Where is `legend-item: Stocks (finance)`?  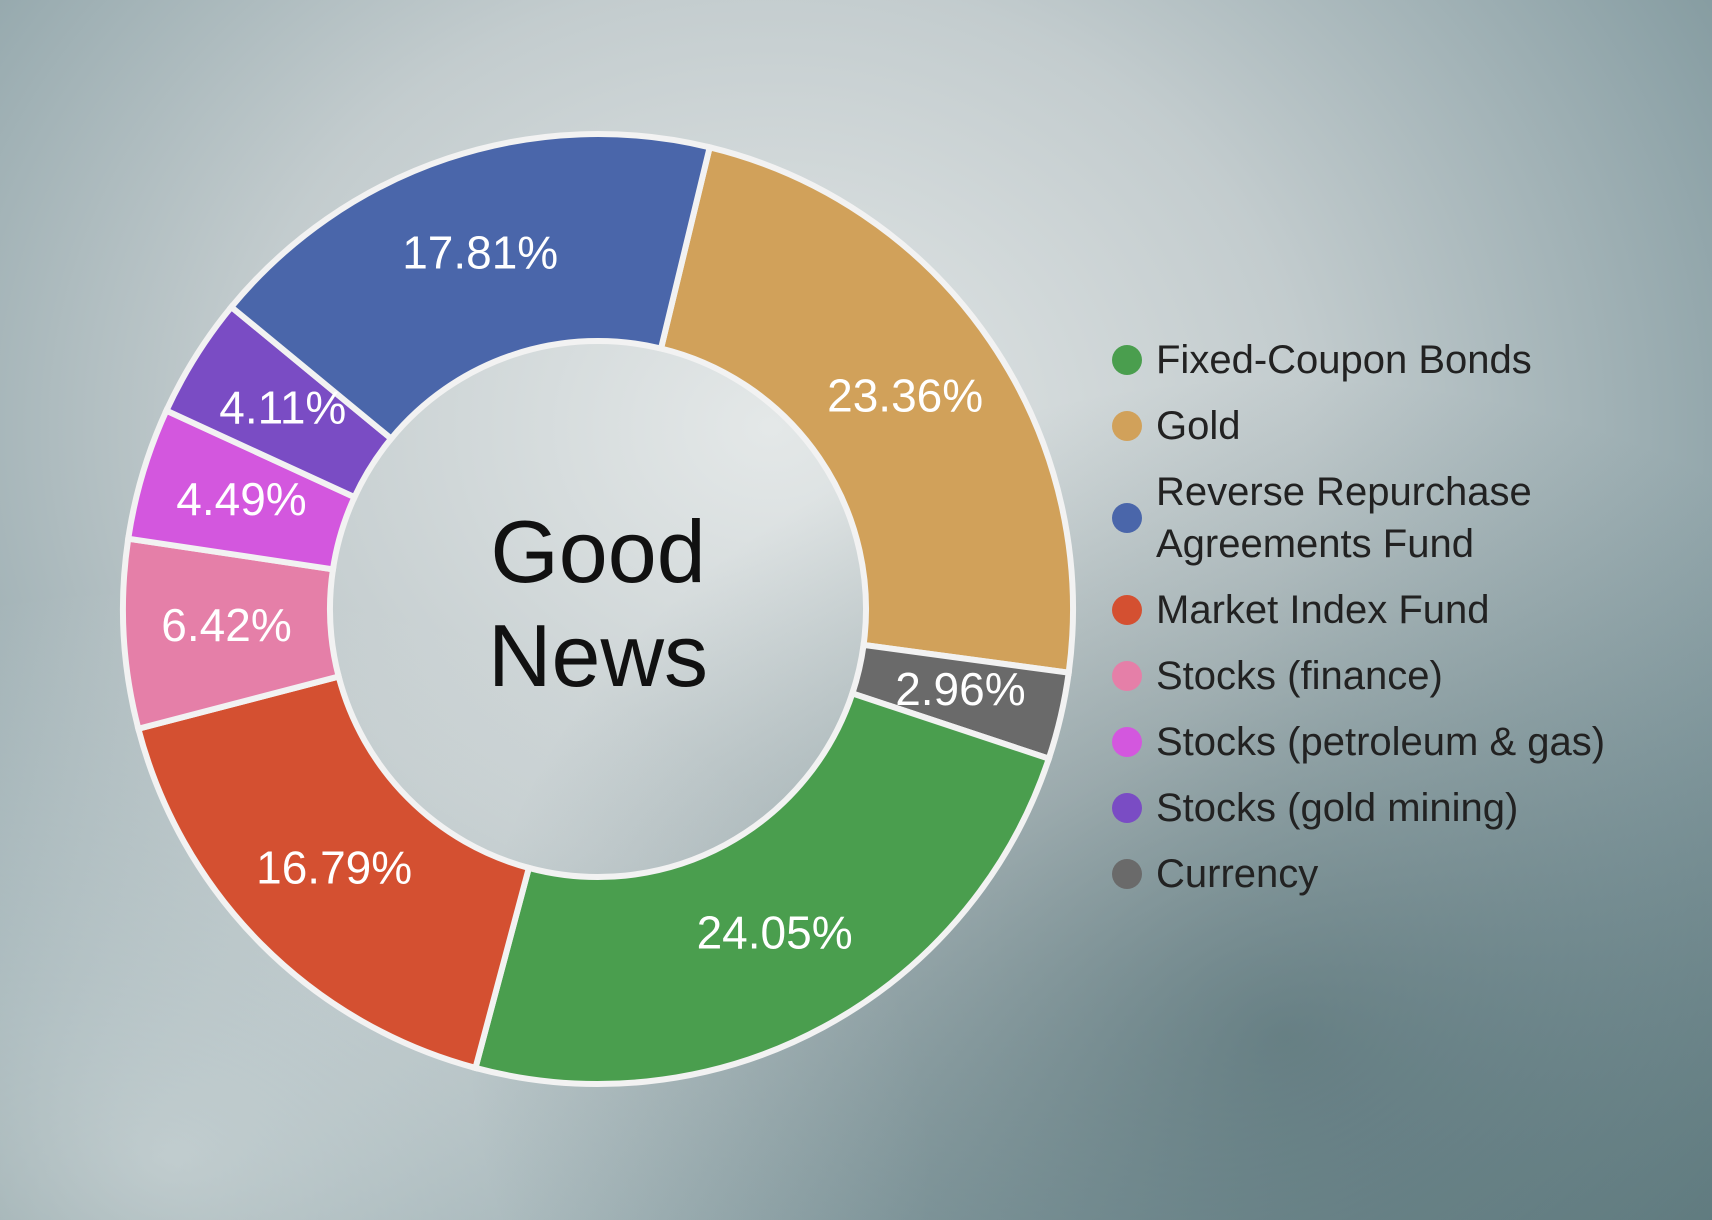 legend-item: Stocks (finance) is located at coordinates (1394, 676).